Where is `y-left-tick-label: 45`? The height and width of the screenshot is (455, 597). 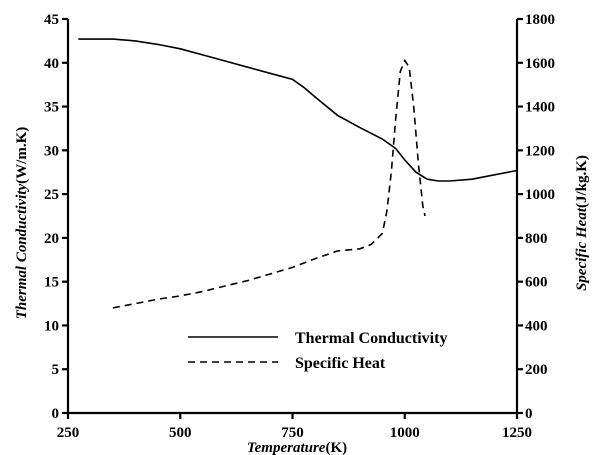 y-left-tick-label: 45 is located at coordinates (51, 20).